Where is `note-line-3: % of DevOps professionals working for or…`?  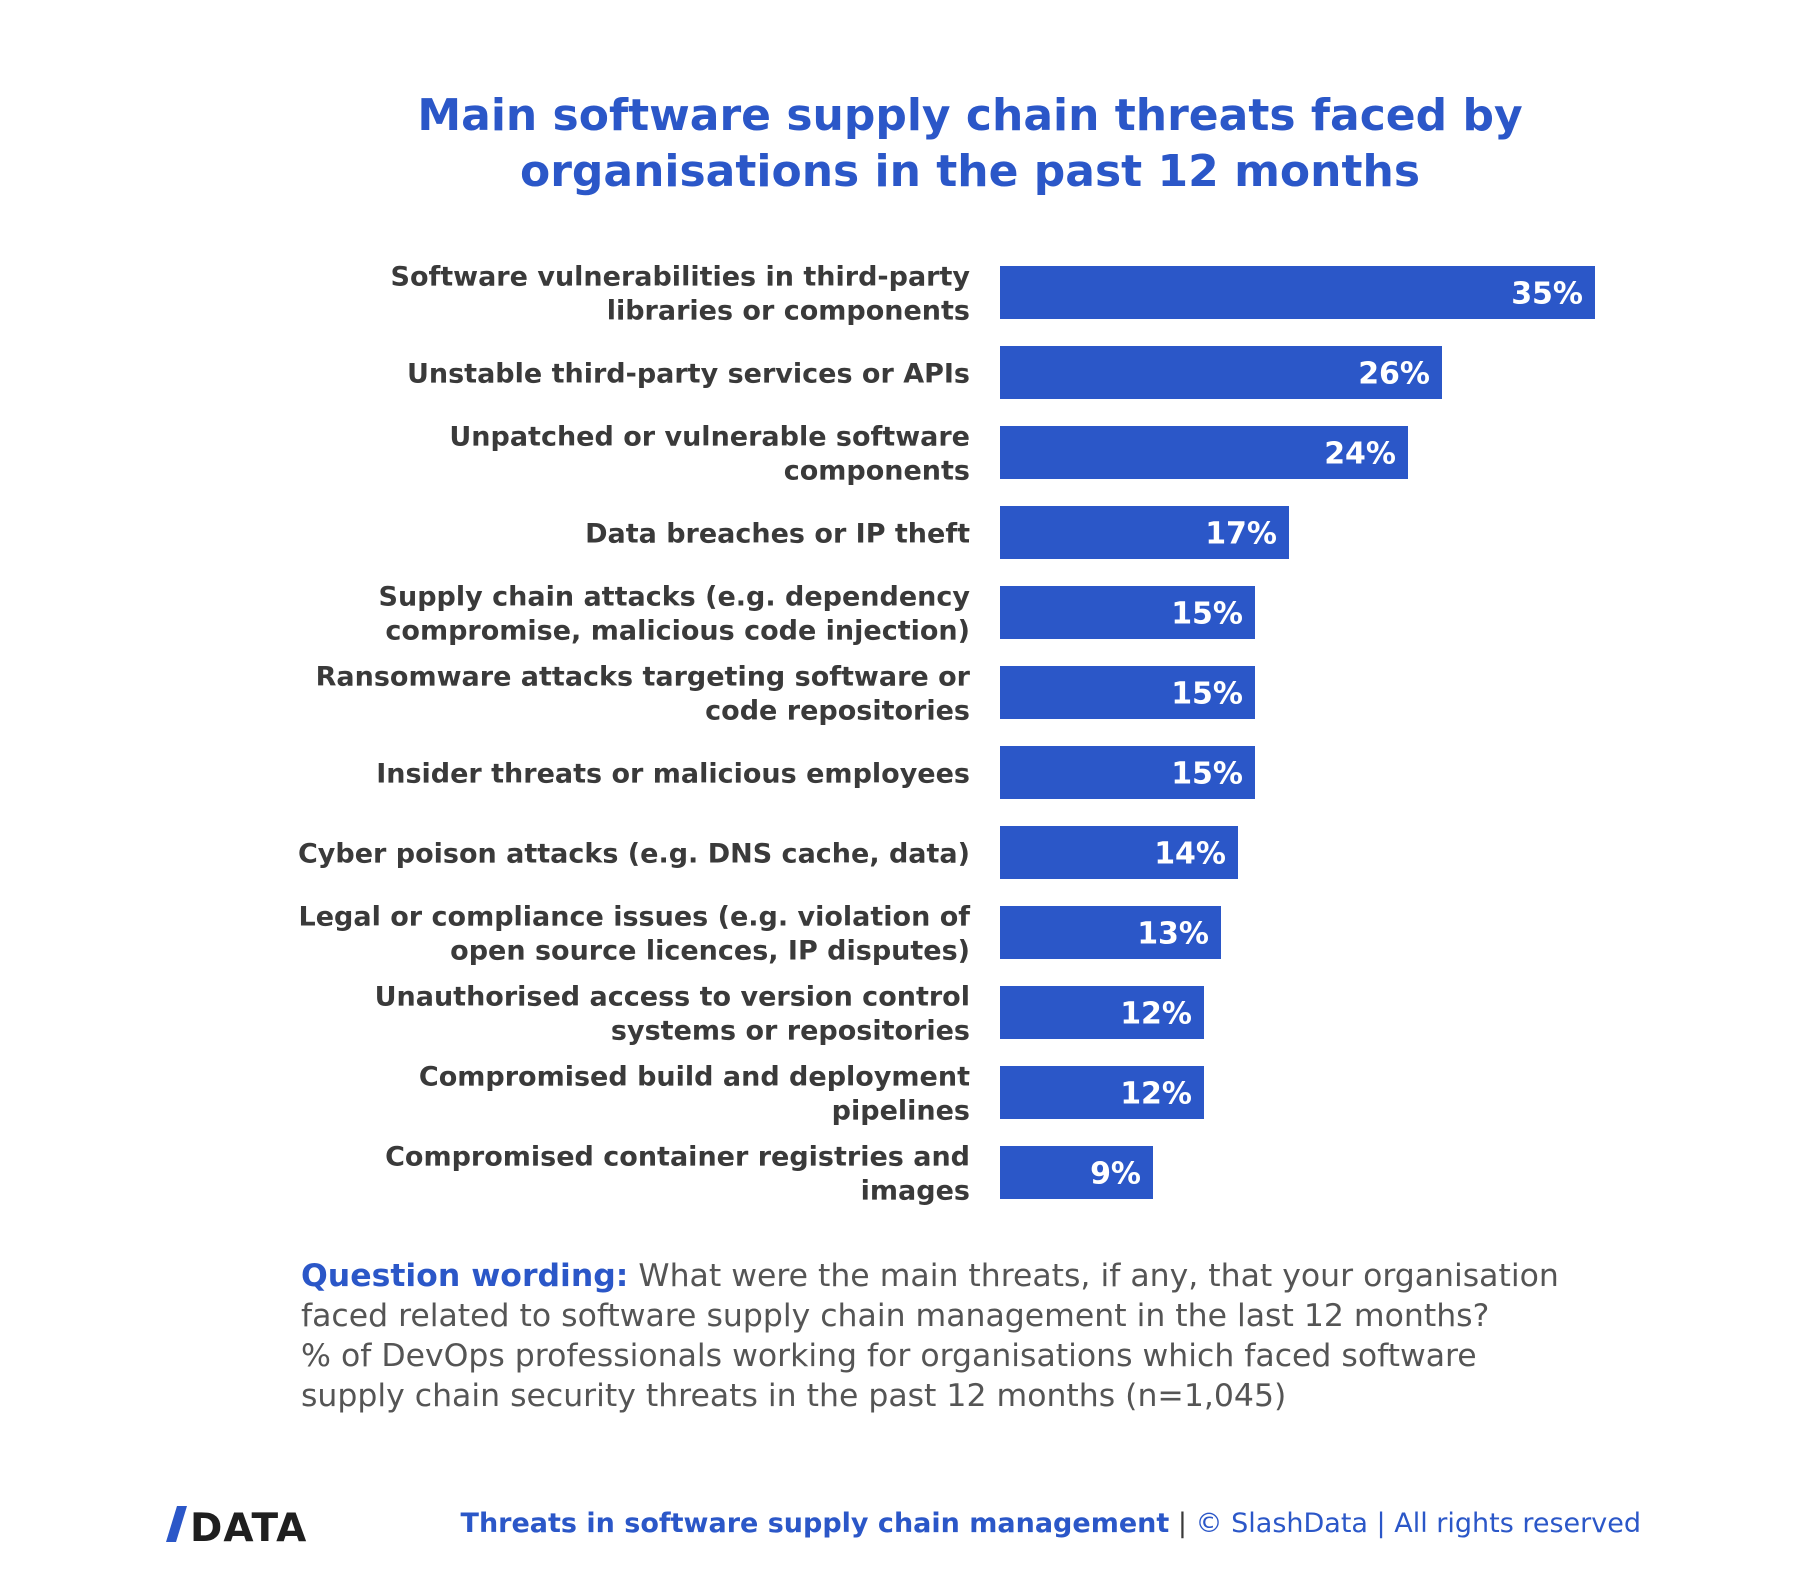 note-line-3: % of DevOps professionals working for or… is located at coordinates (889, 1356).